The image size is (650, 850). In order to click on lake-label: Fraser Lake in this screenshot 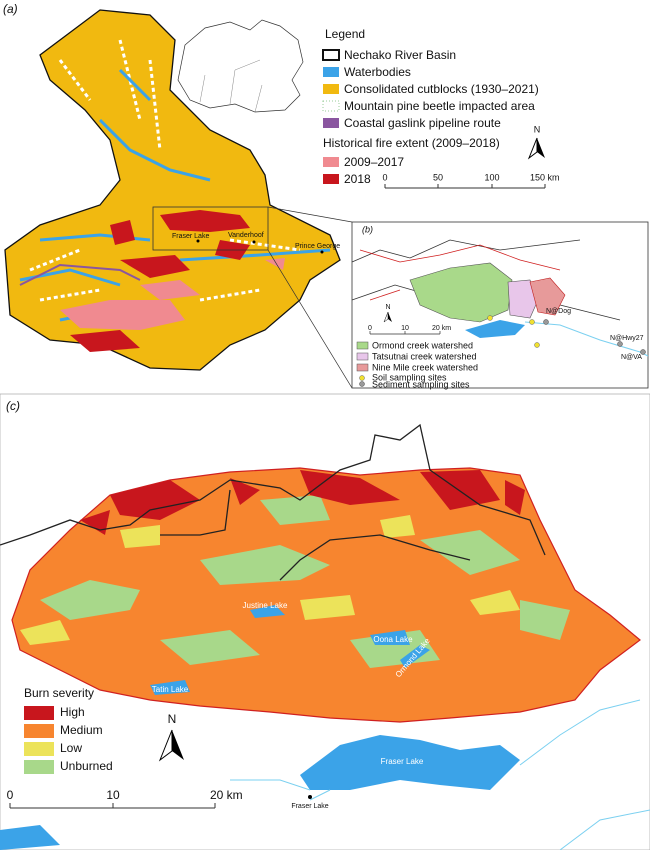, I will do `click(402, 761)`.